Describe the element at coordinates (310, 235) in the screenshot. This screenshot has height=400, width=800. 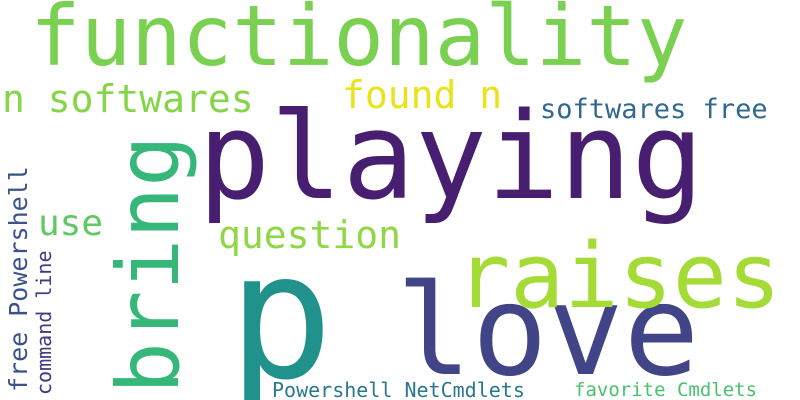
I see `word-question: question` at that location.